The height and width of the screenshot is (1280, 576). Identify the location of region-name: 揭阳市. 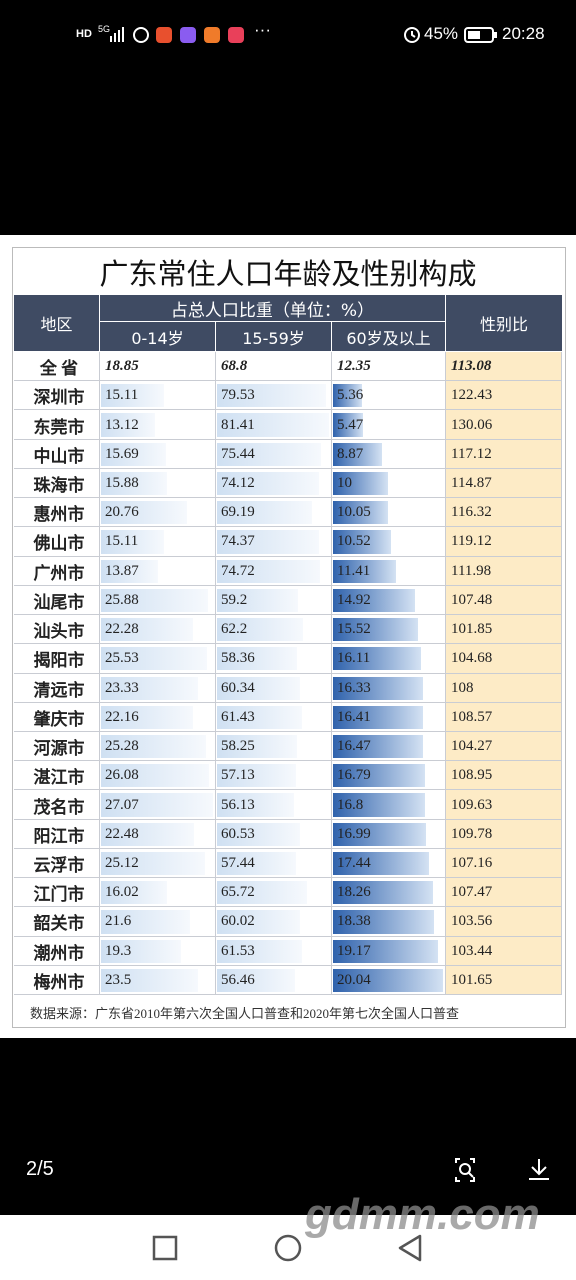
(59, 661).